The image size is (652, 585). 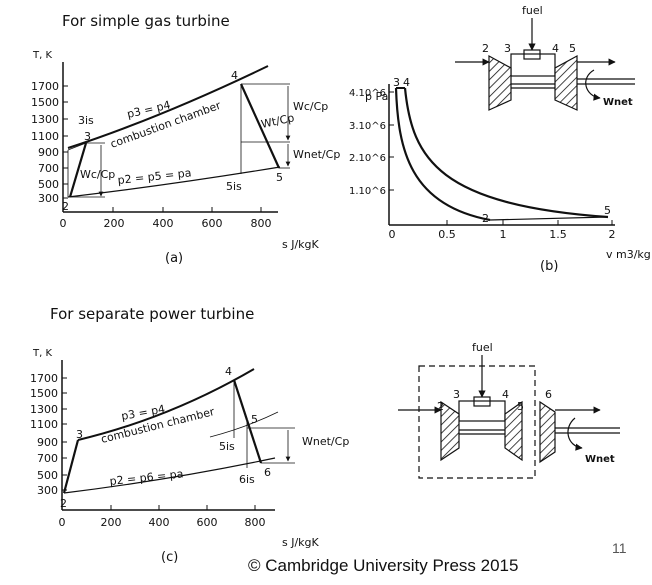 I want to click on ts-c-xticks: 0 200 400 600 800, so click(x=162, y=517).